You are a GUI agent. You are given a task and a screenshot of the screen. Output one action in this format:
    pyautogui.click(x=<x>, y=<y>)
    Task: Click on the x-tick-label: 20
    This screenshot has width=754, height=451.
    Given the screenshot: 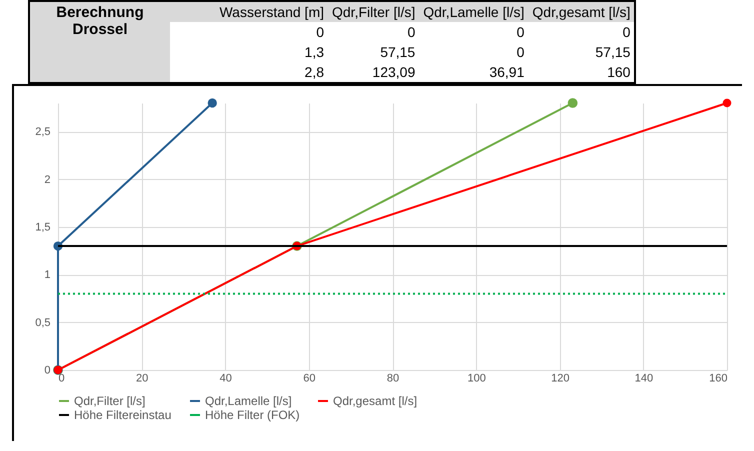 What is the action you would take?
    pyautogui.click(x=142, y=378)
    